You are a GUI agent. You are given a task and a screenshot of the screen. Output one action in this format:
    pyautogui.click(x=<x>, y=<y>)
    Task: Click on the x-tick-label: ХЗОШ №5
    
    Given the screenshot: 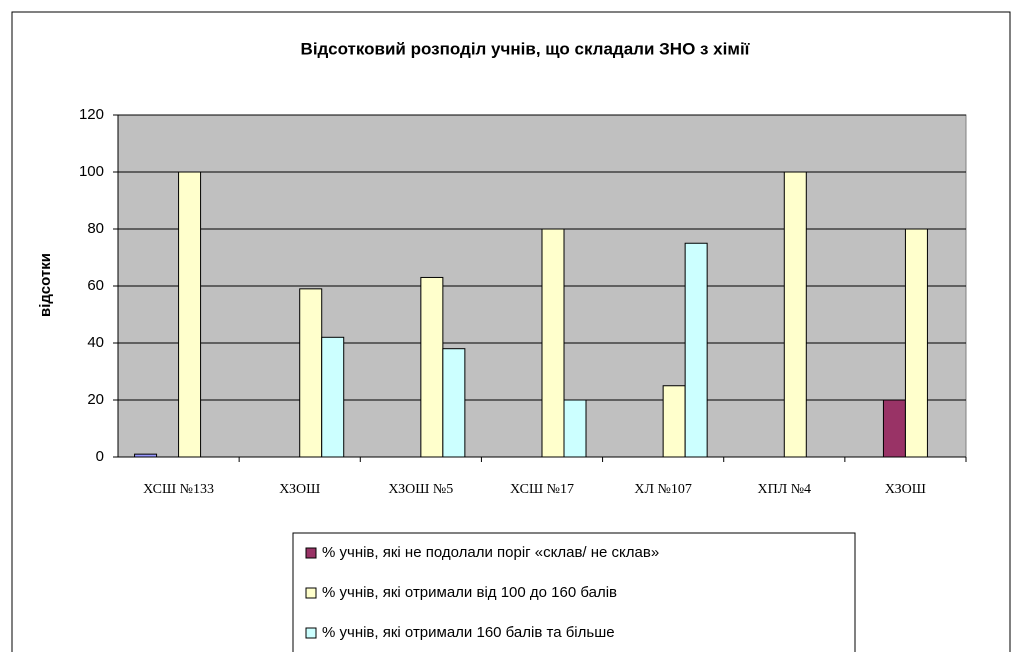 What is the action you would take?
    pyautogui.click(x=420, y=489)
    